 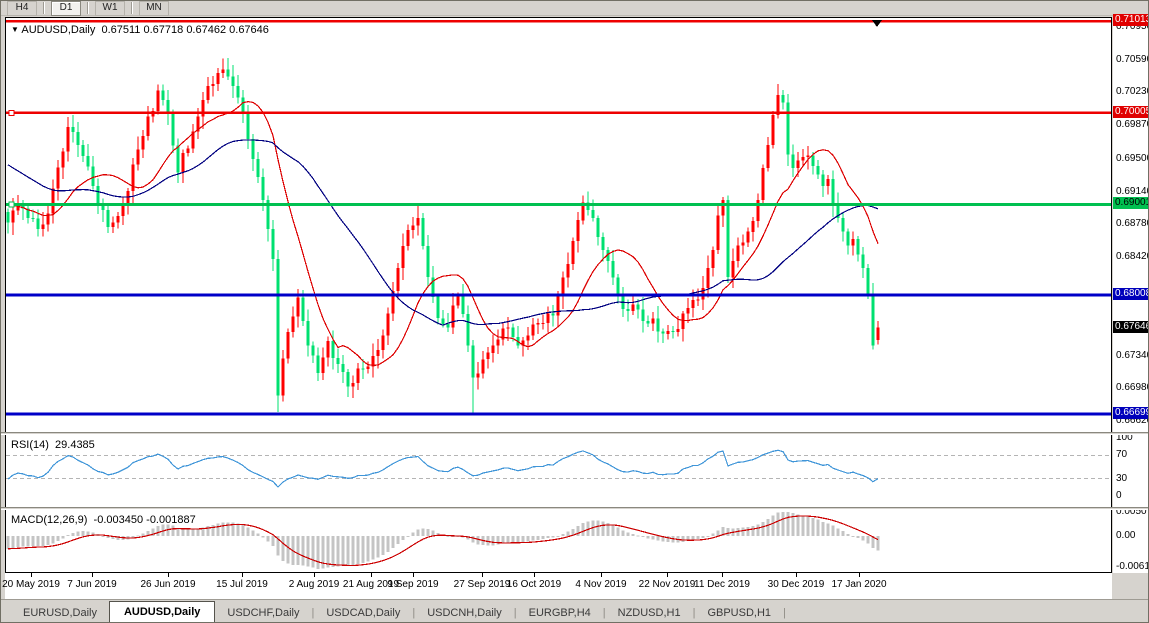 I want to click on price-tick-label: 0.70230, so click(x=1132, y=91).